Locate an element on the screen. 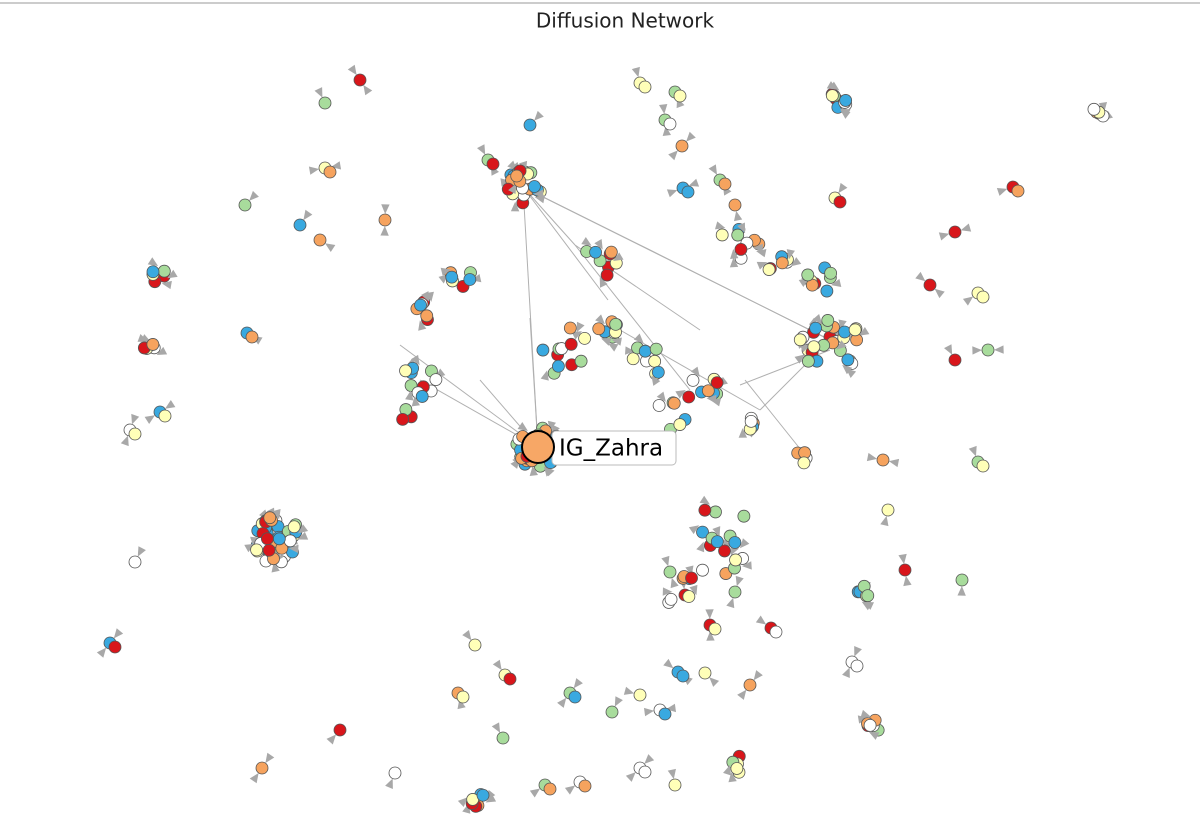 This screenshot has height=827, width=1200. highlighted-node-circle is located at coordinates (538, 447).